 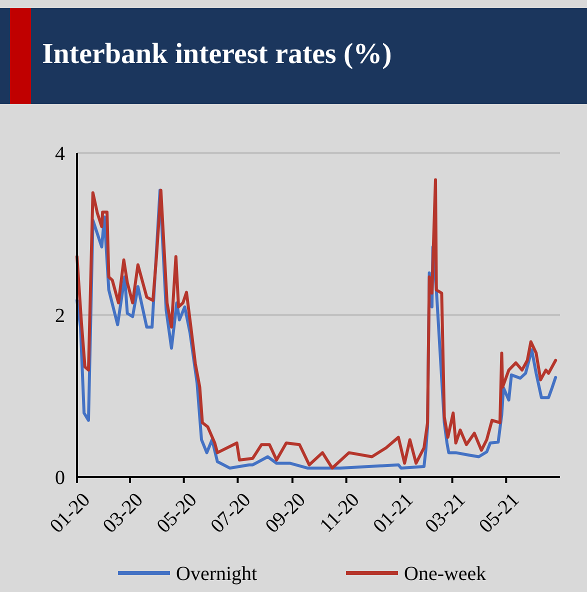 What do you see at coordinates (217, 574) in the screenshot?
I see `legend-label: Overnight` at bounding box center [217, 574].